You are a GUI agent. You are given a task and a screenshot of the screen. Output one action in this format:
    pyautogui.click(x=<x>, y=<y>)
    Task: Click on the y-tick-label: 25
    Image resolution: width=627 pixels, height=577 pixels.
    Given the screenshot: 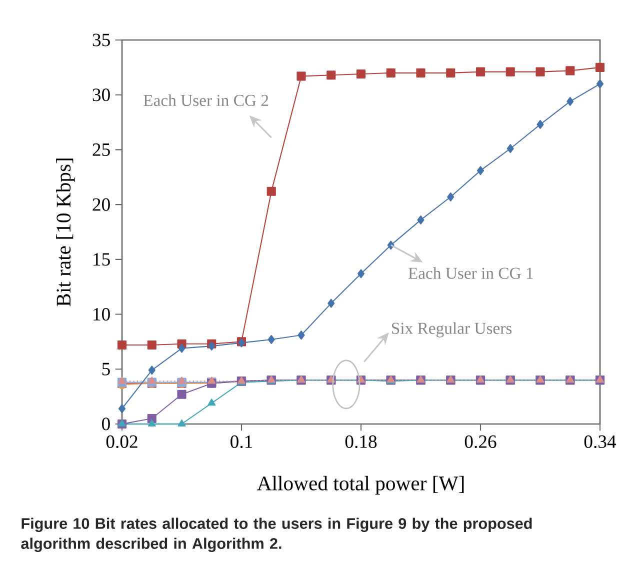 What is the action you would take?
    pyautogui.click(x=101, y=149)
    